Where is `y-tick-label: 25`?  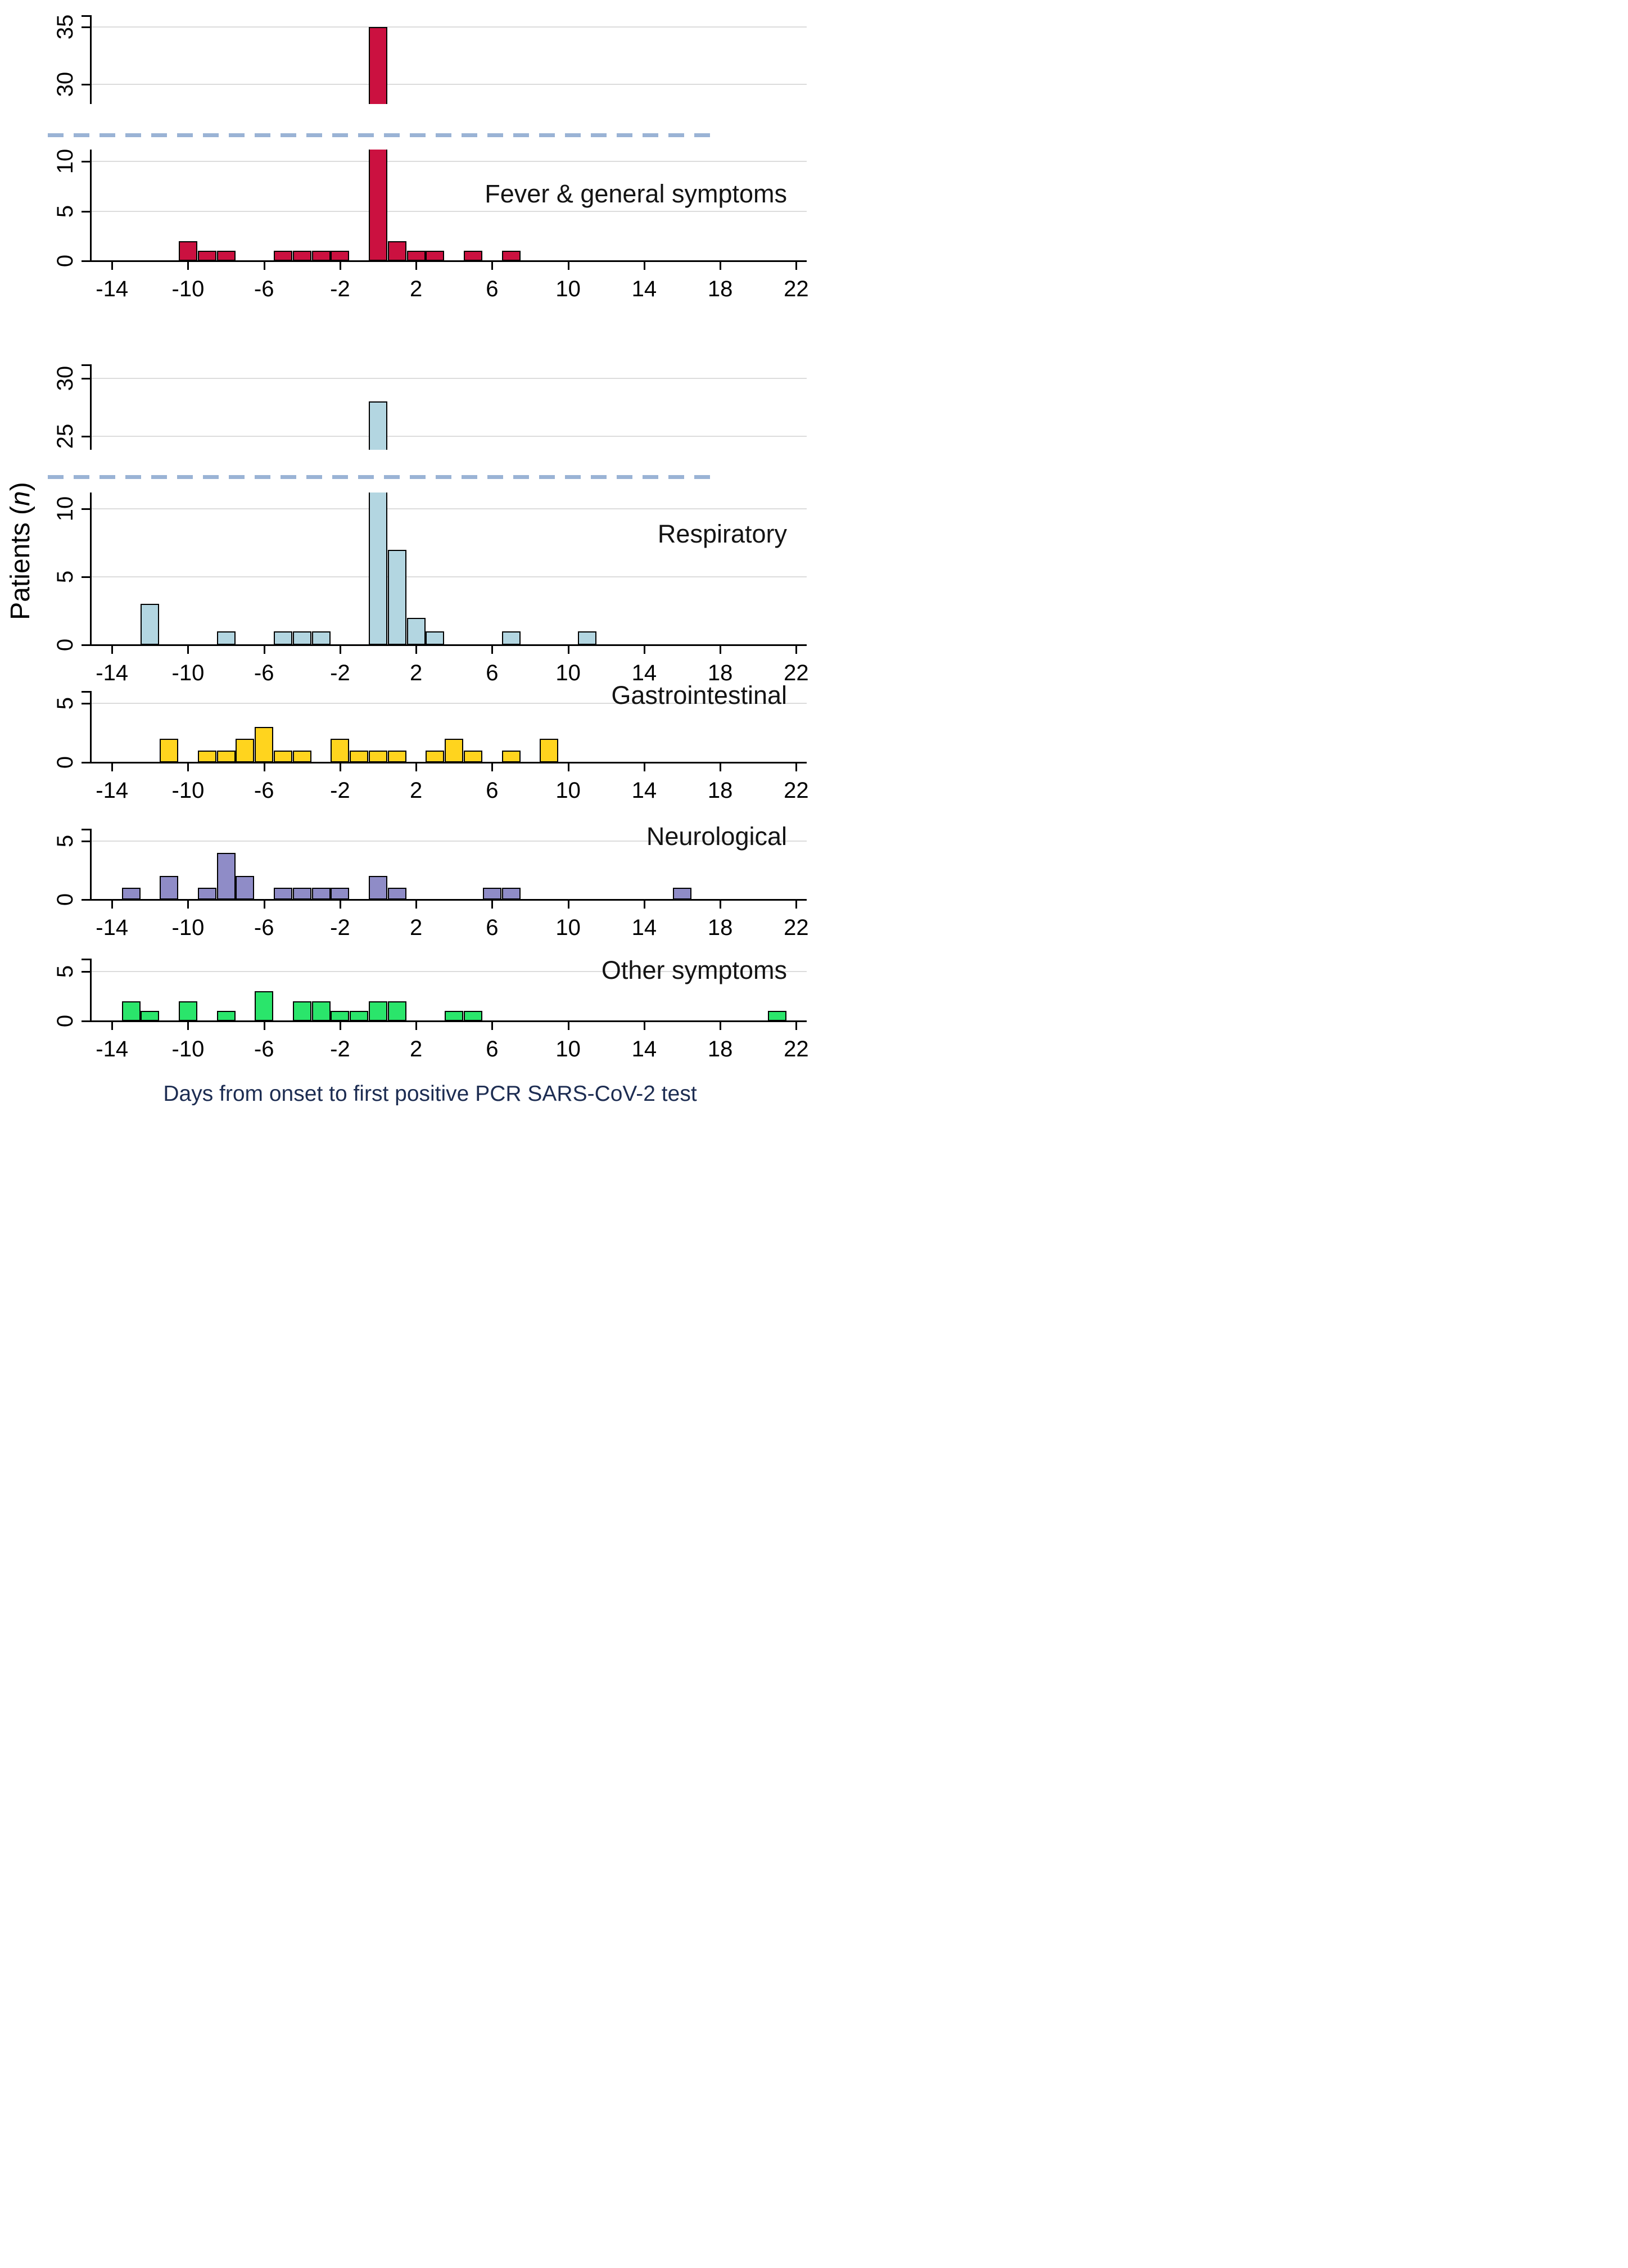
y-tick-label: 25 is located at coordinates (66, 436).